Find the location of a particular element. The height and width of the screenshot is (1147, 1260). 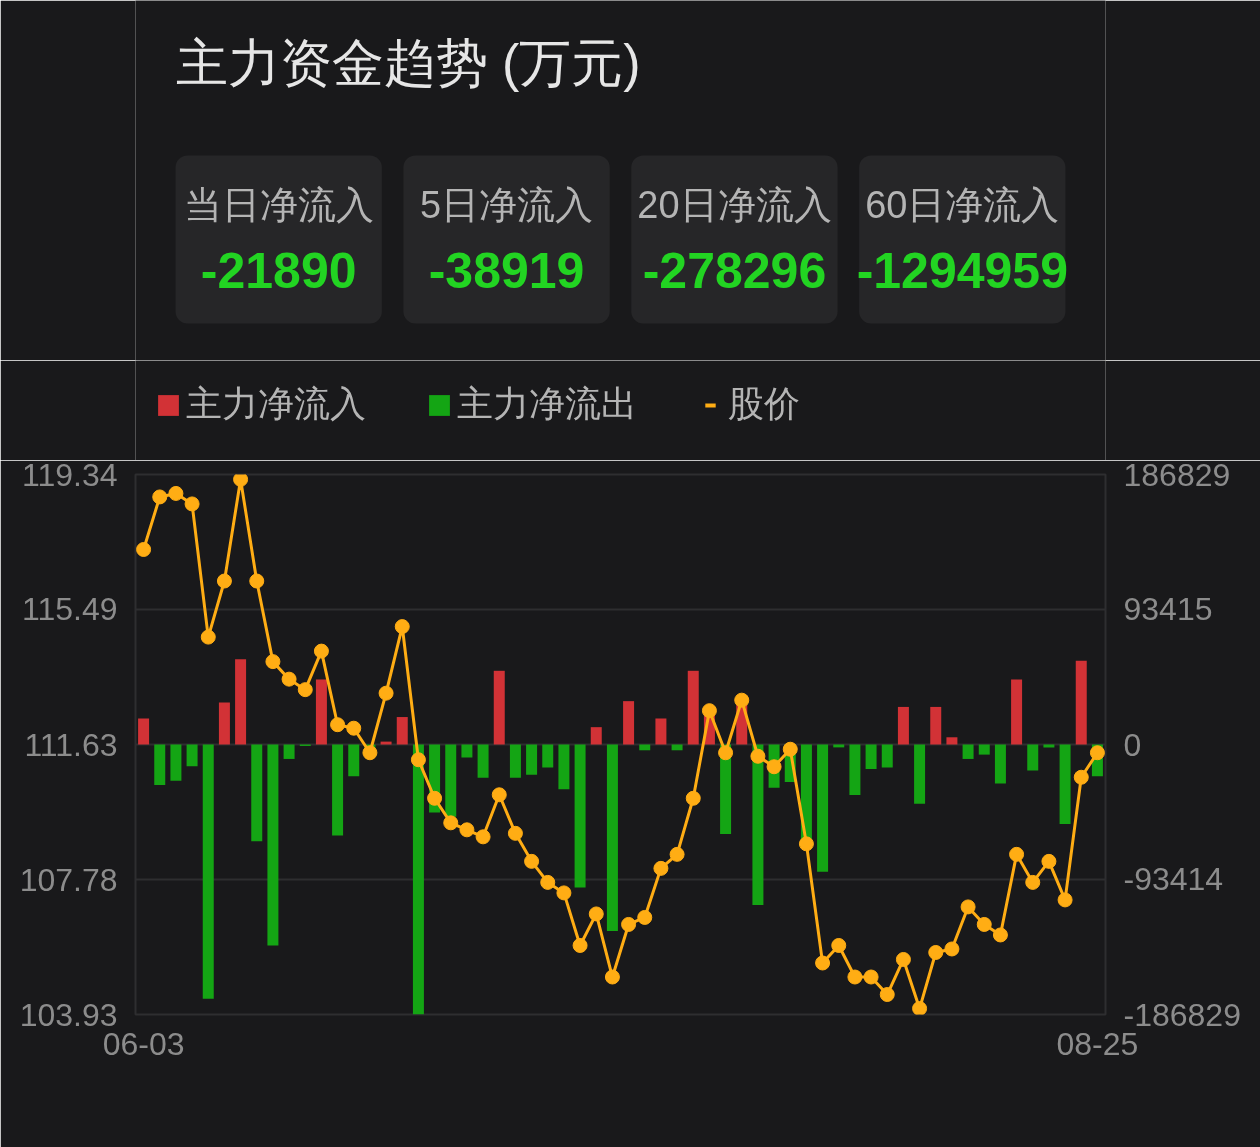

y2-tick-label: -93414 is located at coordinates (1173, 879).